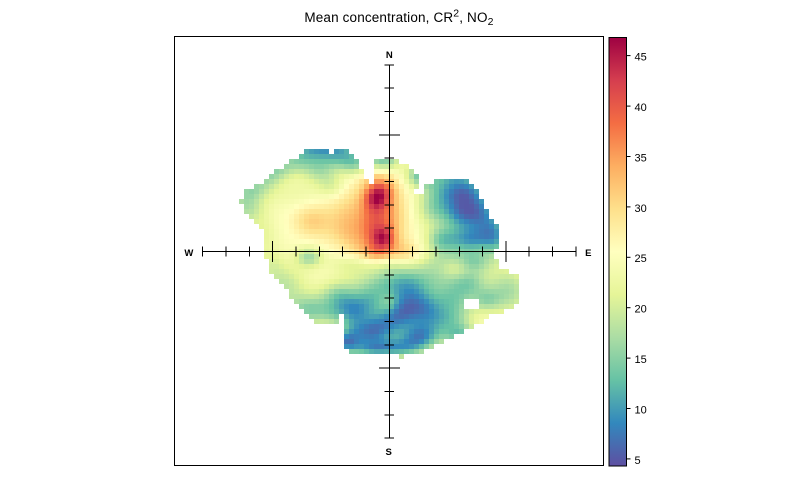 Image resolution: width=800 pixels, height=500 pixels. I want to click on svg-text: 10, so click(641, 410).